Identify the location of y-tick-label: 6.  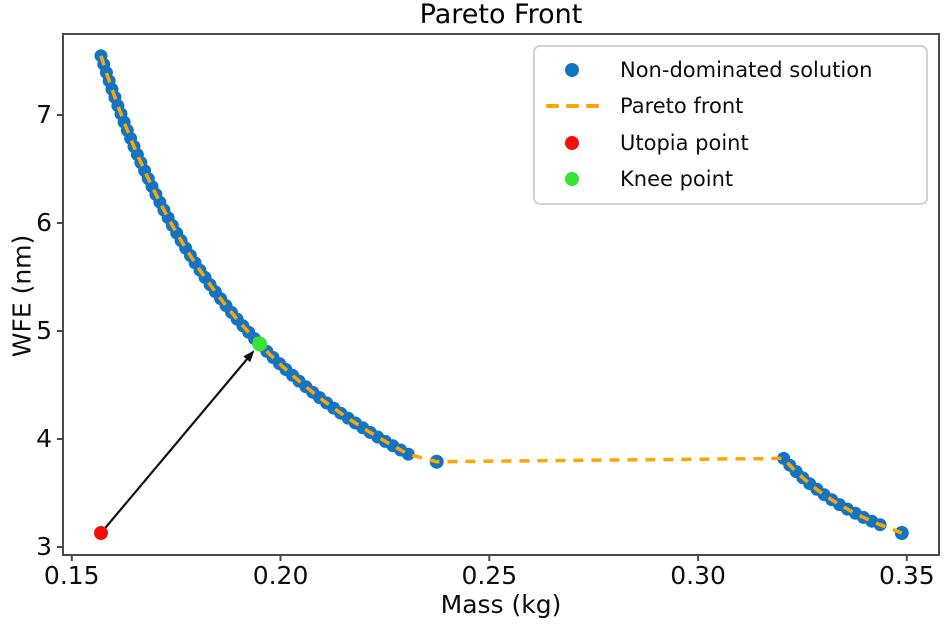
(44, 222).